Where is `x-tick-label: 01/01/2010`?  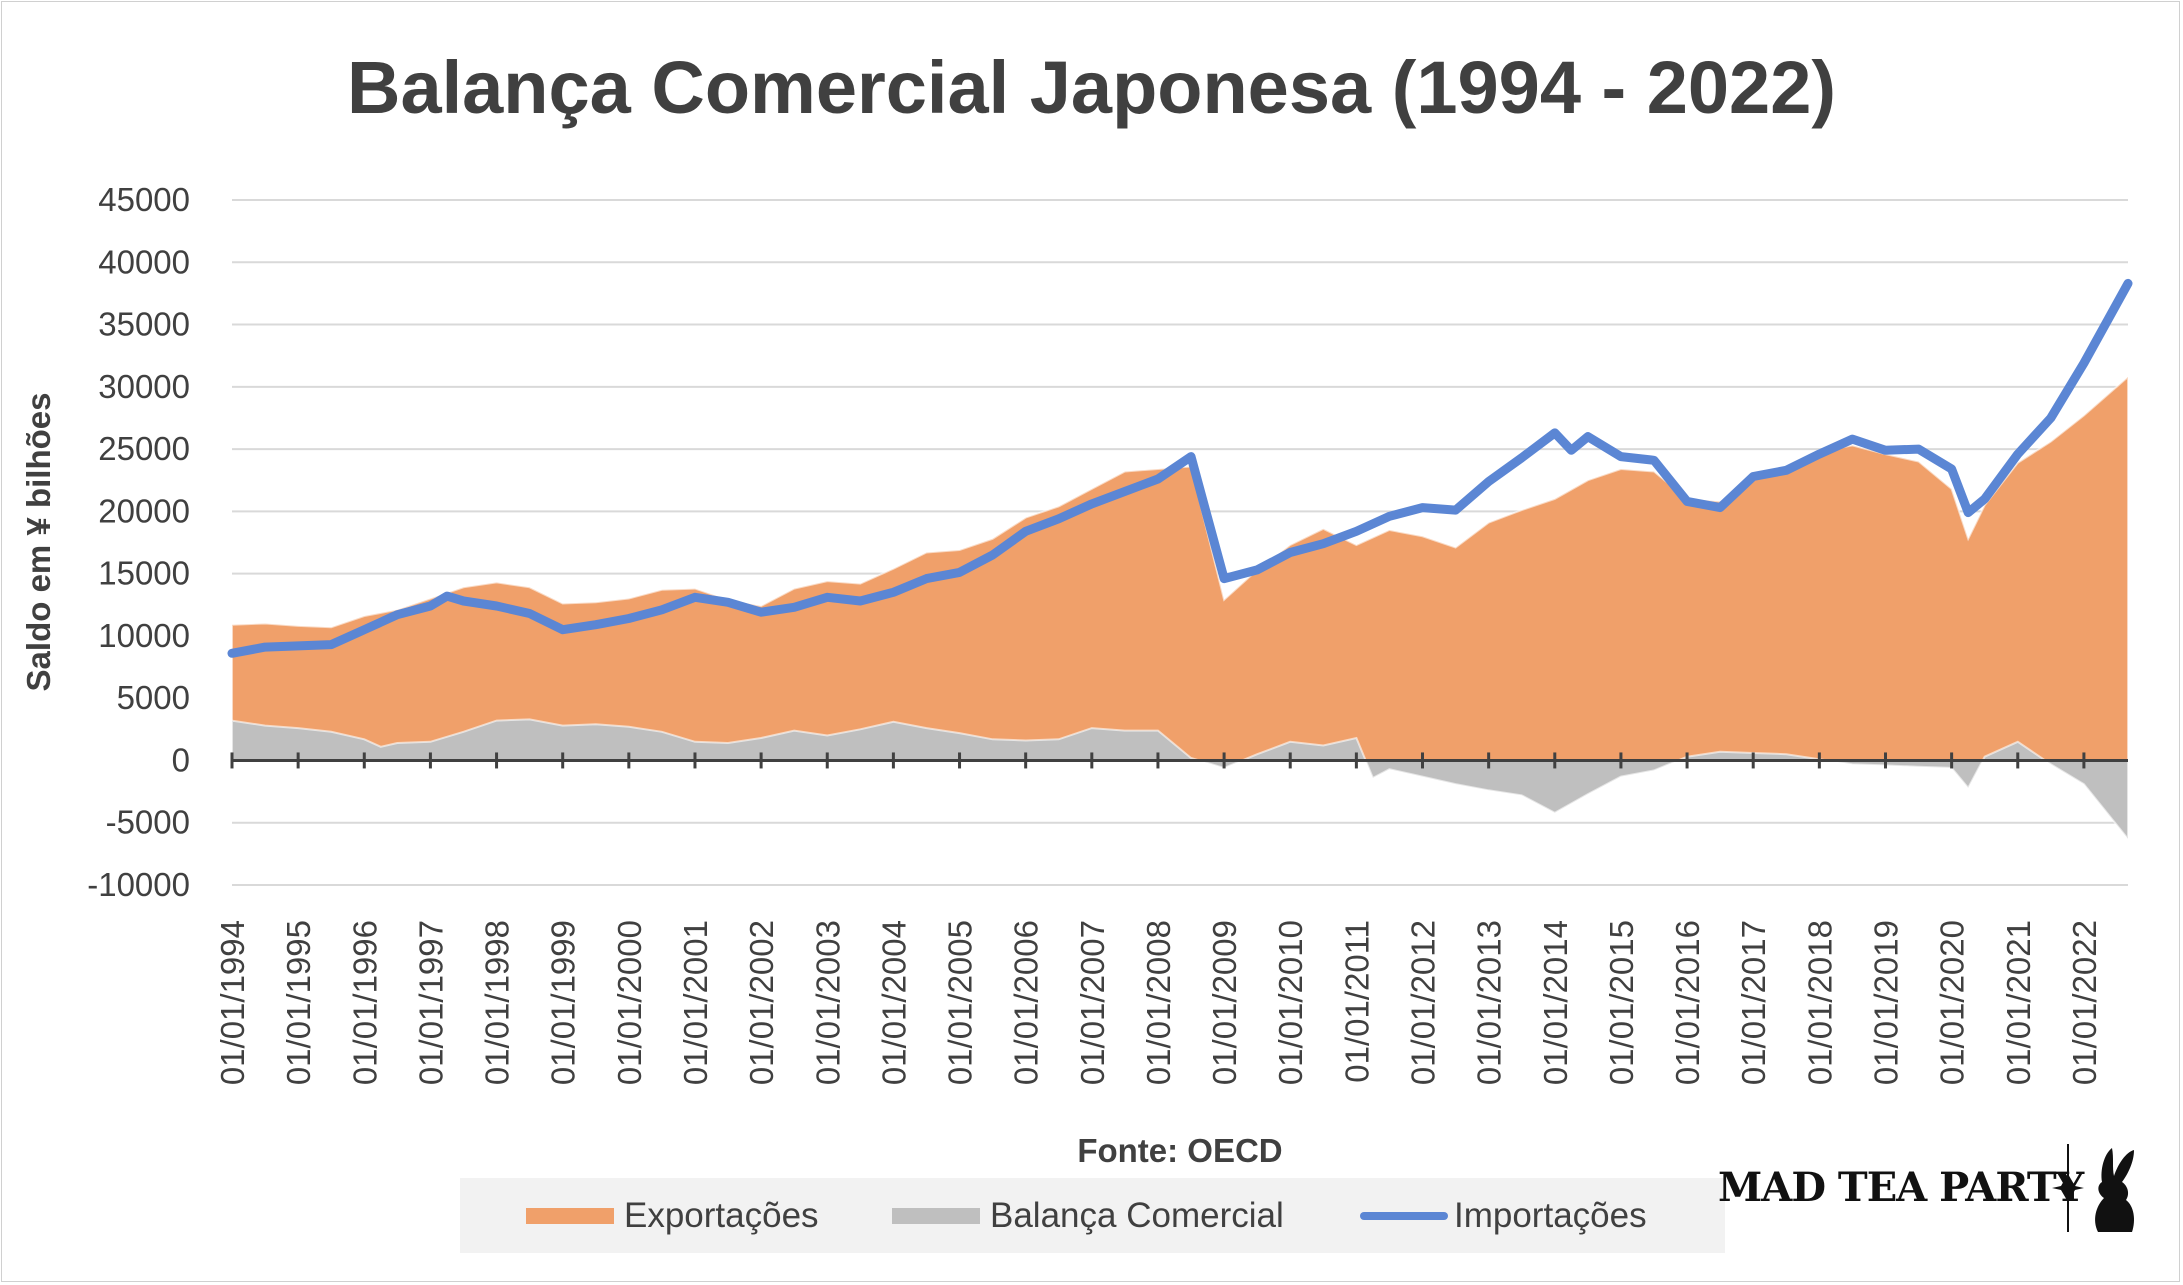
x-tick-label: 01/01/2010 is located at coordinates (1290, 1002).